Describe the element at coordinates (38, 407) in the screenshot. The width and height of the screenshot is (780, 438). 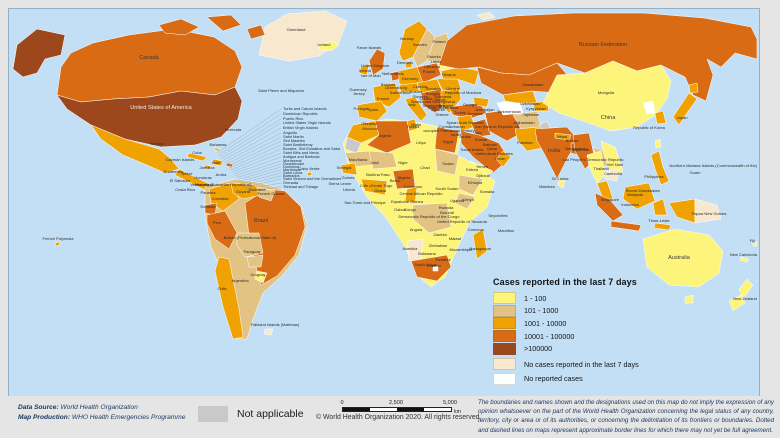
I see `data-source-label: Data Source:` at that location.